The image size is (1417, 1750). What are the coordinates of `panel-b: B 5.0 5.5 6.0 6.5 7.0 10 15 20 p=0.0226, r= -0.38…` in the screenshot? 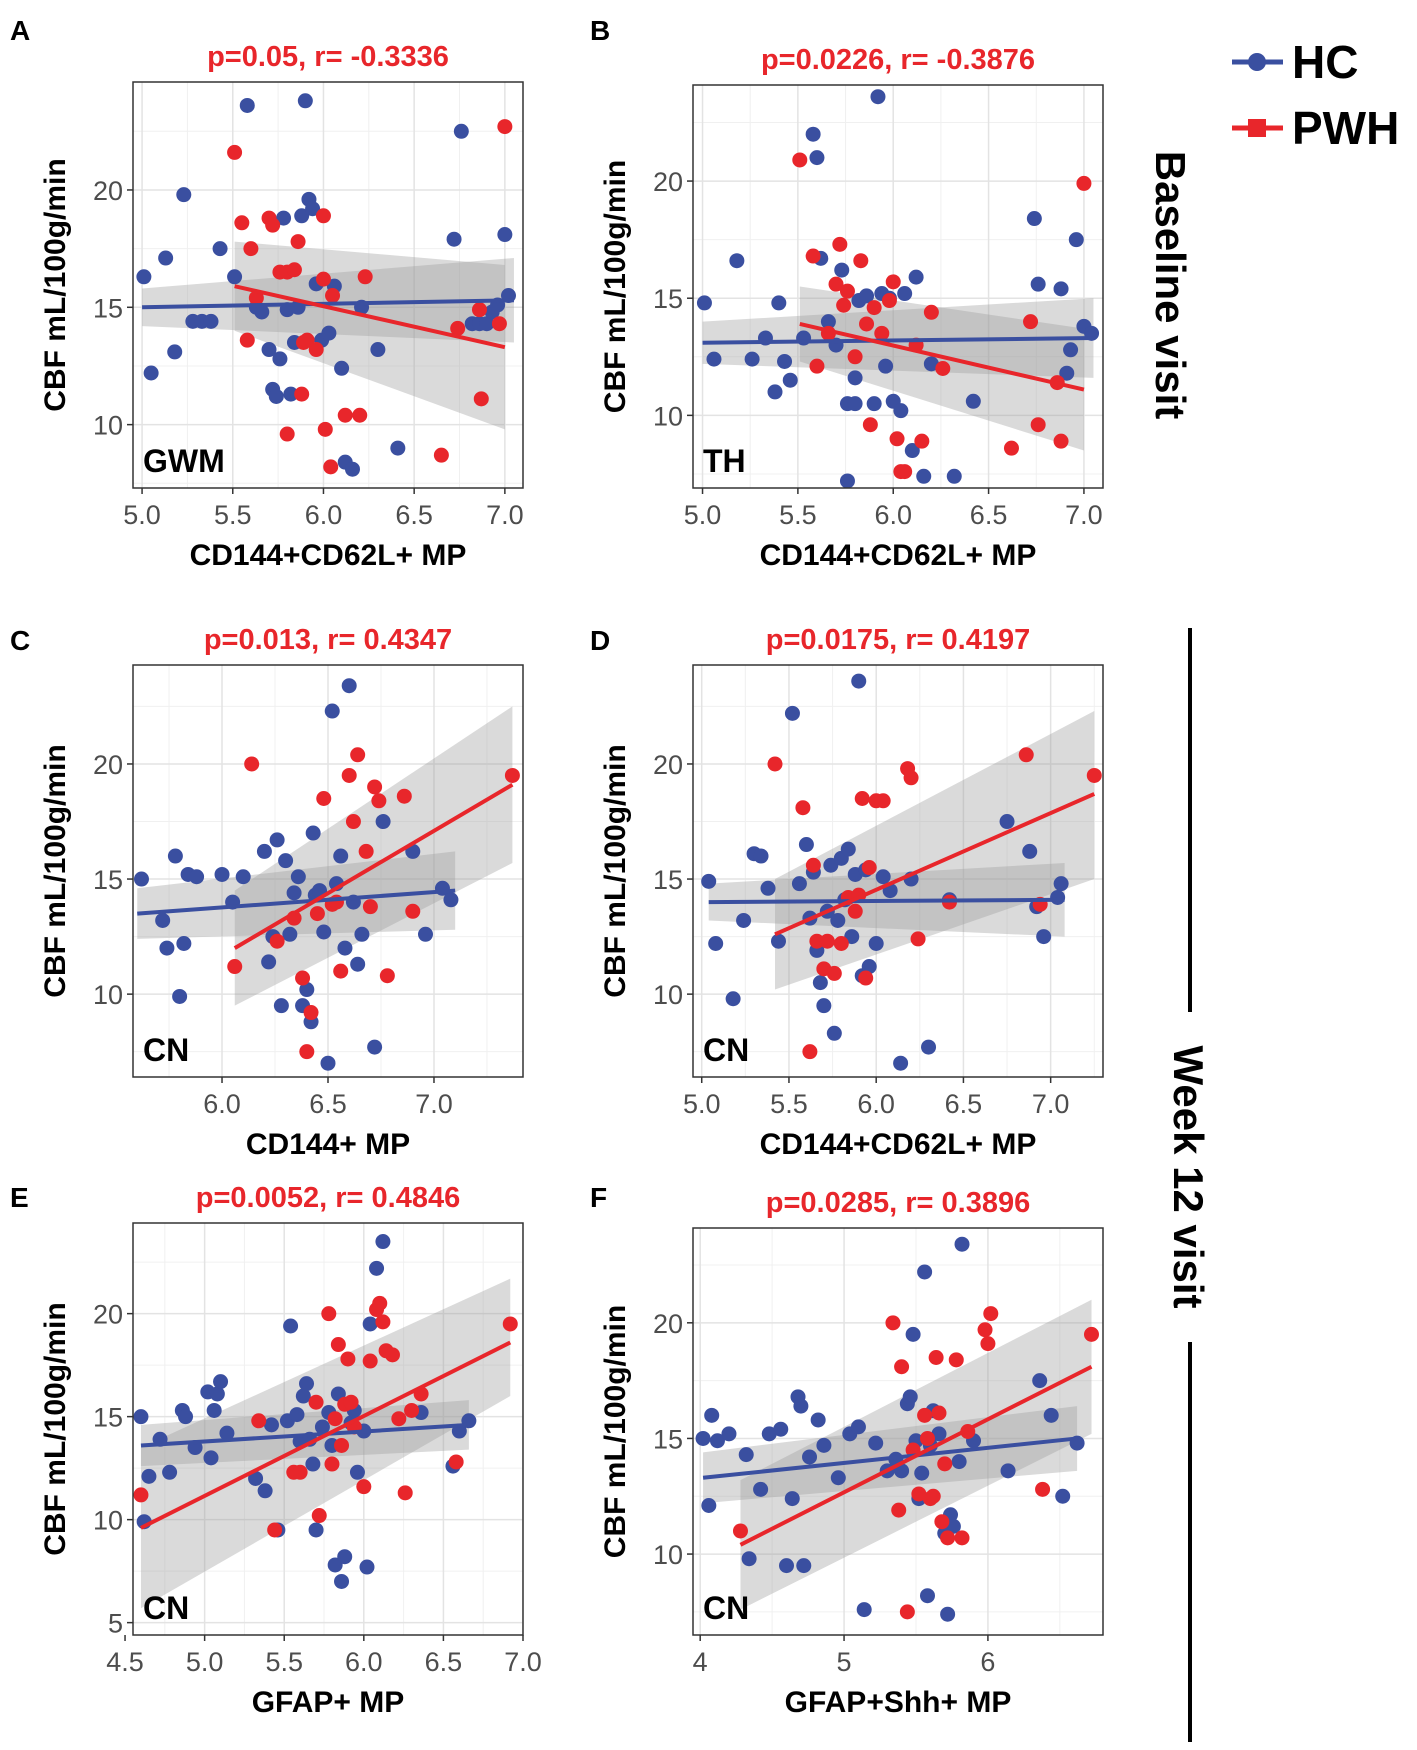 It's located at (847, 293).